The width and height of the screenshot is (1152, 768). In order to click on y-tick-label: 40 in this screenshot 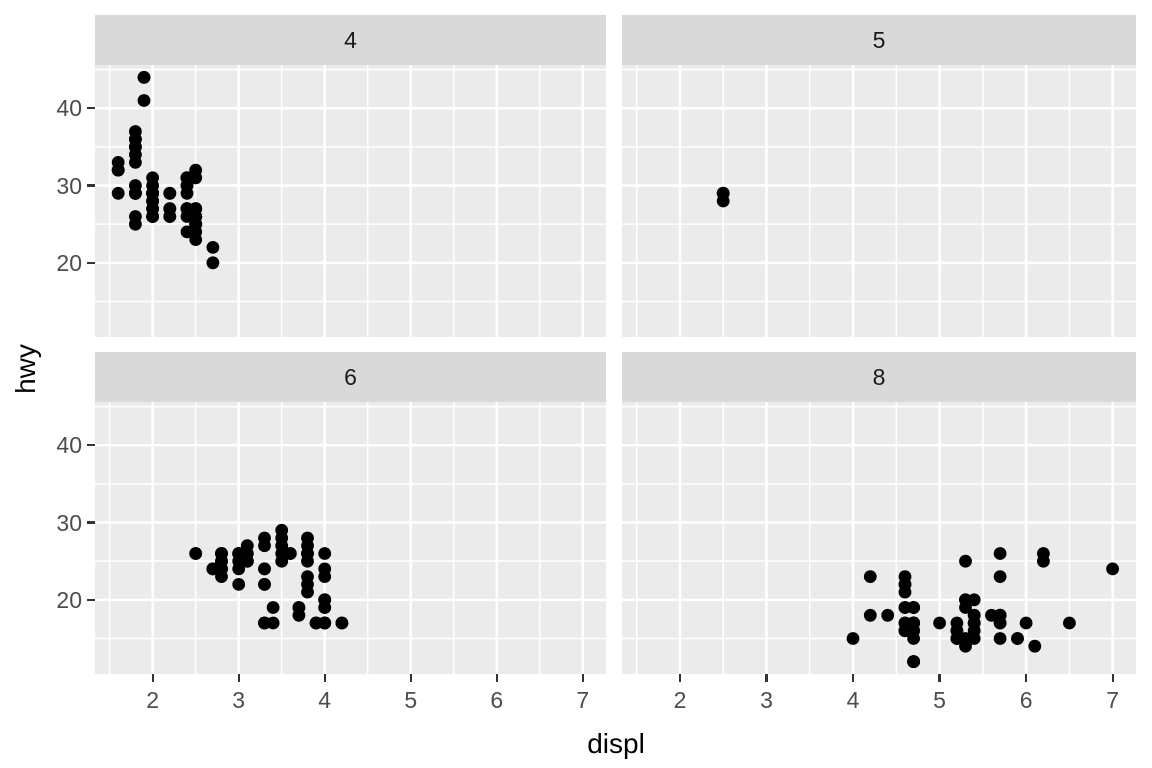, I will do `click(69, 445)`.